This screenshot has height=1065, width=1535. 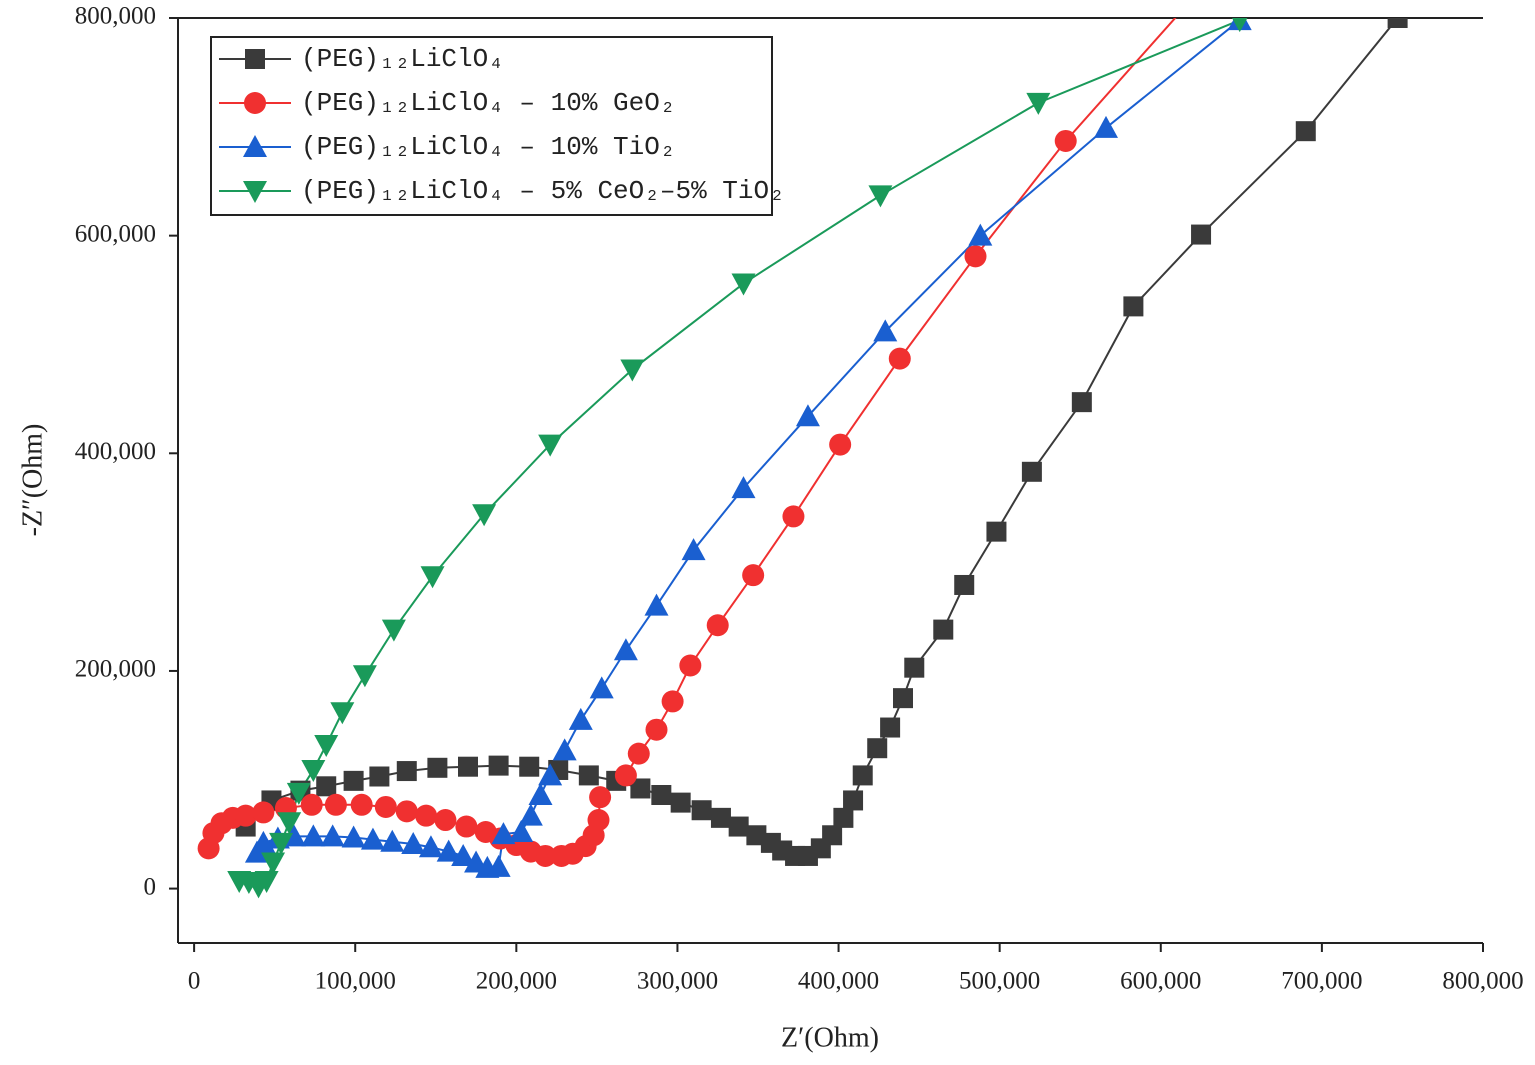 I want to click on y-tick-label: 800,000, so click(x=115, y=16).